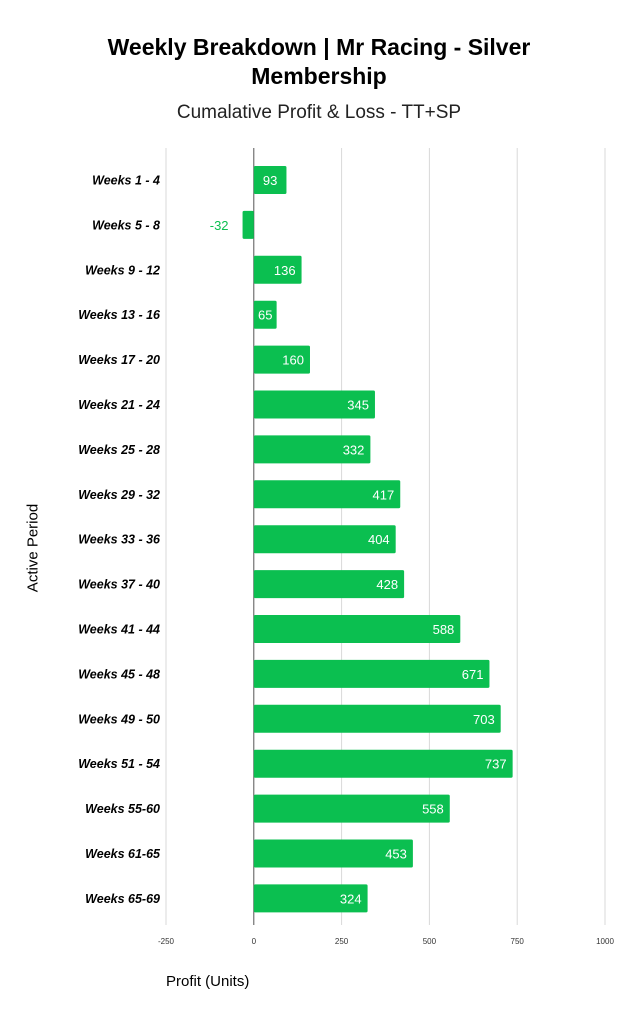 This screenshot has width=638, height=1024. What do you see at coordinates (518, 941) in the screenshot?
I see `x-tick-label: 750` at bounding box center [518, 941].